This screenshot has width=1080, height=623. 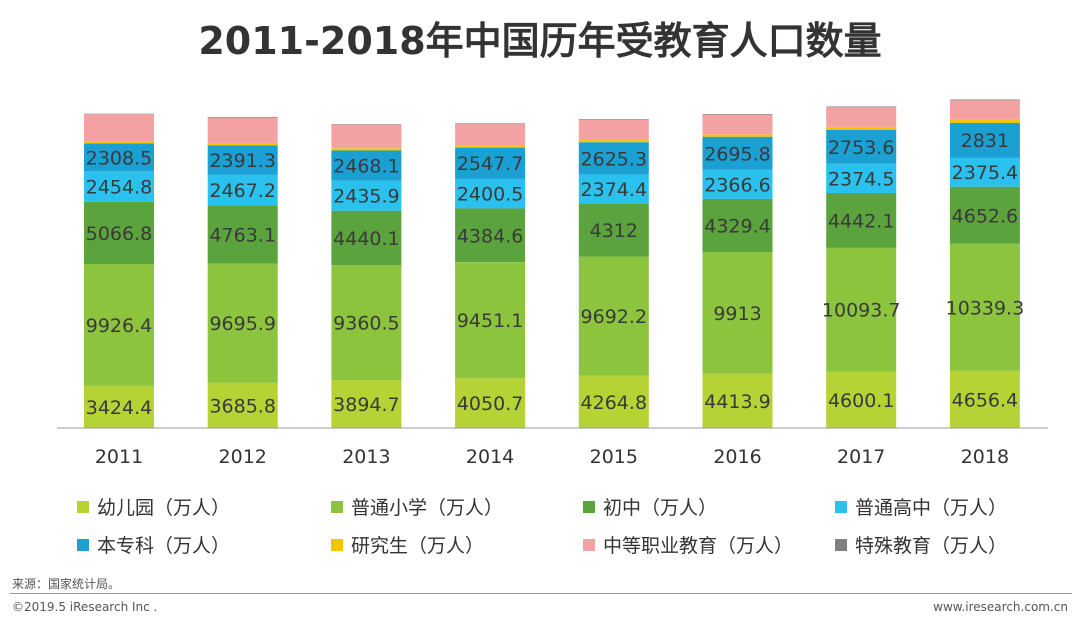 I want to click on source-note: 来源：国家统计局。, so click(x=66, y=584).